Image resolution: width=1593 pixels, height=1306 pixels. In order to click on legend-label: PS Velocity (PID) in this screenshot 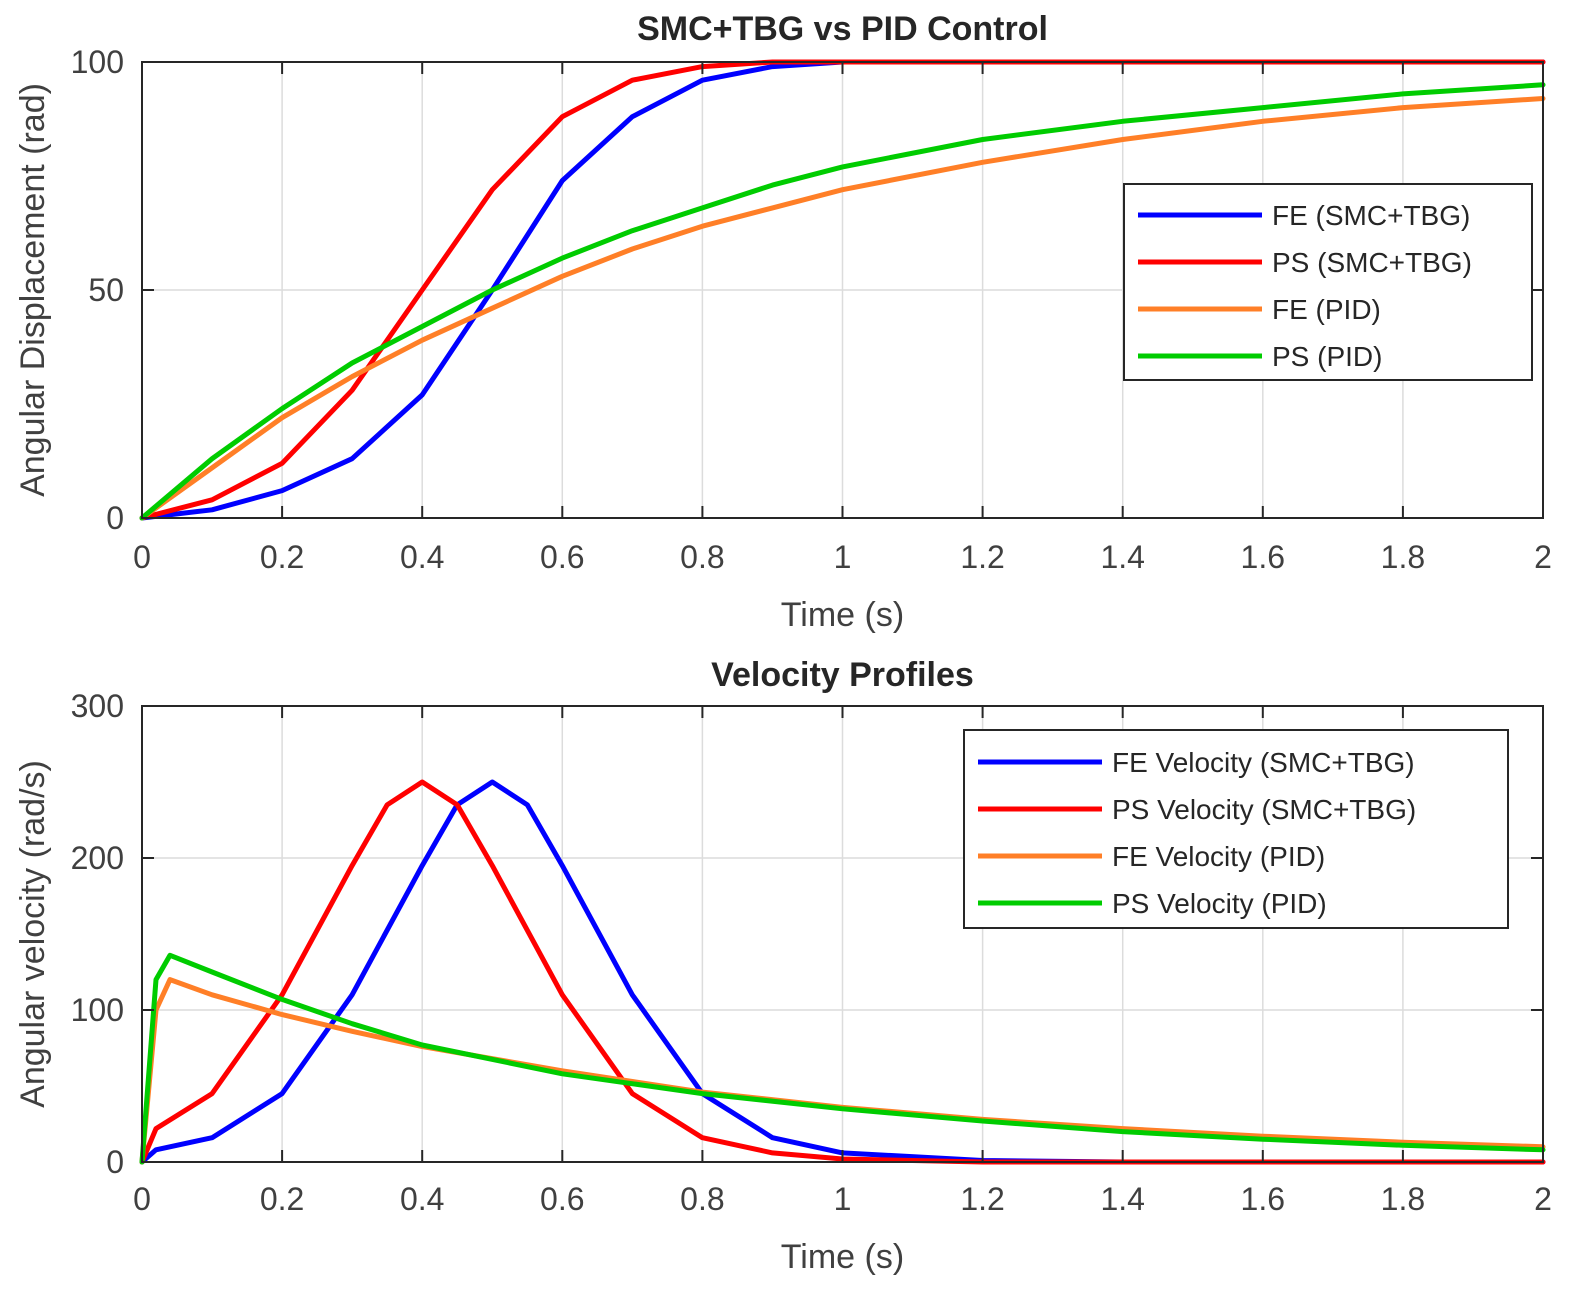, I will do `click(1219, 903)`.